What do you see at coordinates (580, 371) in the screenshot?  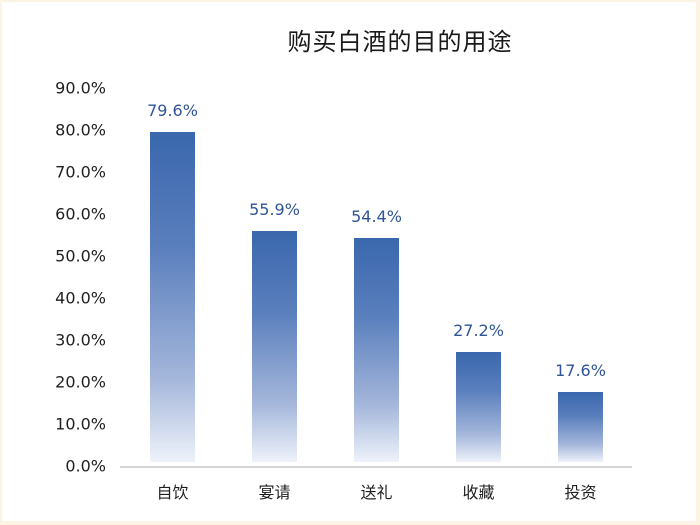 I see `bar-value-label: 17.6%` at bounding box center [580, 371].